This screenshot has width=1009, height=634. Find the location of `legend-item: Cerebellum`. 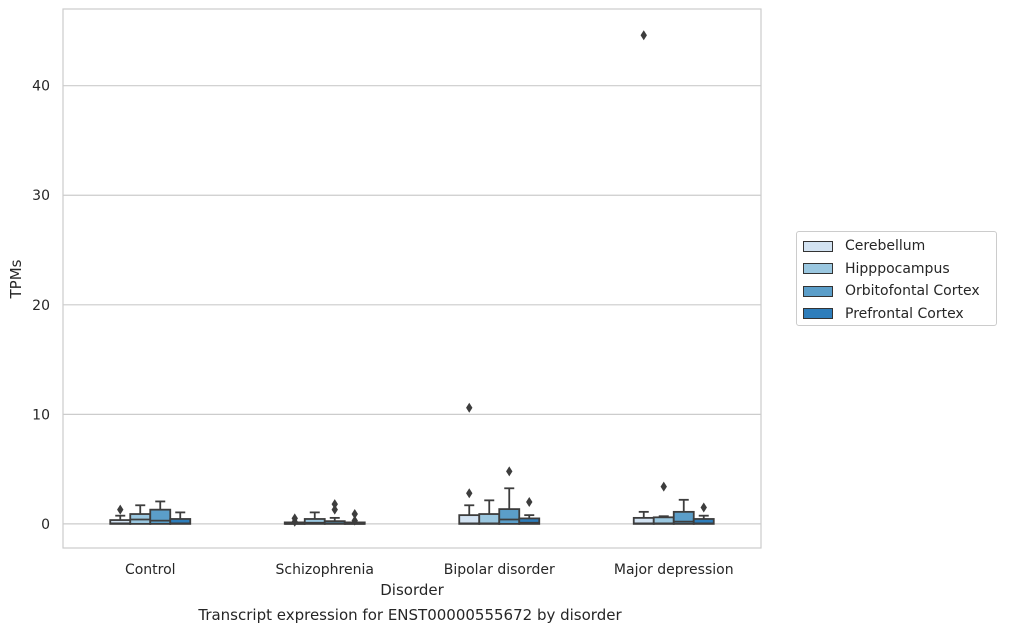

legend-item: Cerebellum is located at coordinates (864, 246).